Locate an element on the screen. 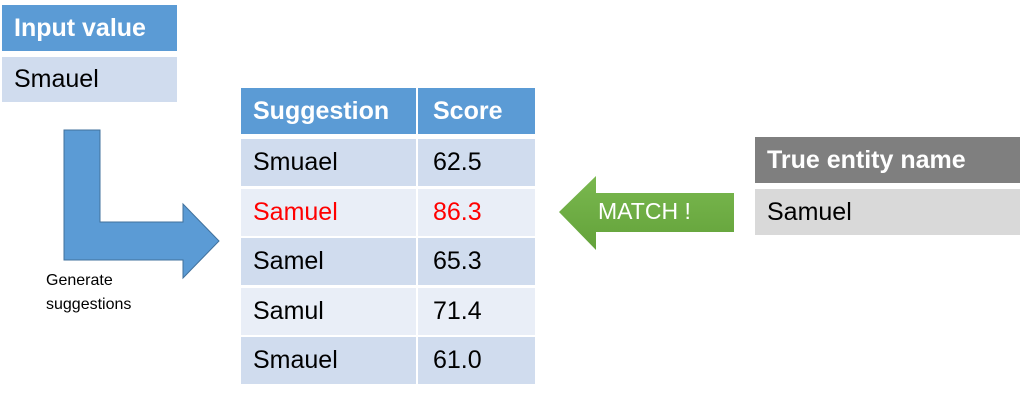 This screenshot has height=410, width=1024. match-label: MATCH ! is located at coordinates (644, 211).